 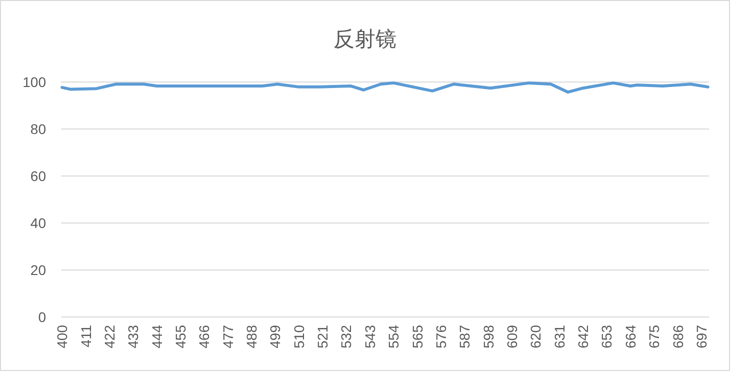 What do you see at coordinates (228, 336) in the screenshot?
I see `x-tick-label: 477` at bounding box center [228, 336].